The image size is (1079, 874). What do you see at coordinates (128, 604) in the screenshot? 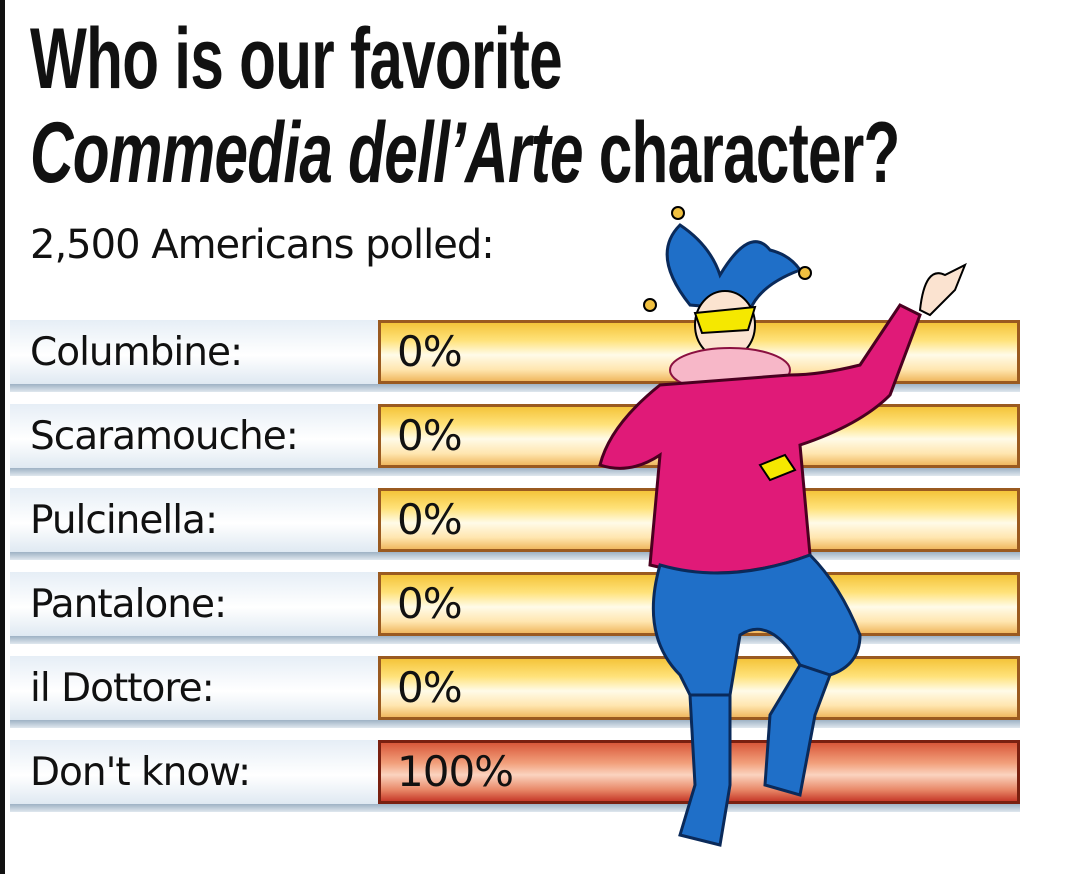
I see `category-label: Pantalone:` at bounding box center [128, 604].